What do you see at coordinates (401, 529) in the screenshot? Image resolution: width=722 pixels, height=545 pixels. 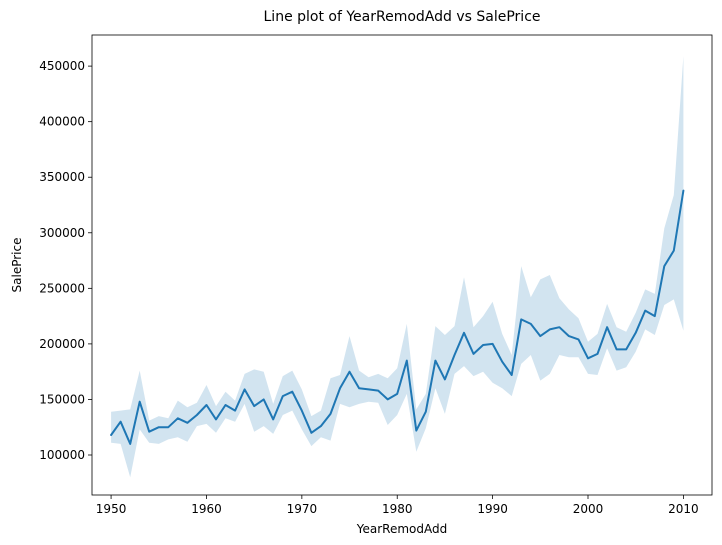 I see `x-axis-label: YearRemodAdd` at bounding box center [401, 529].